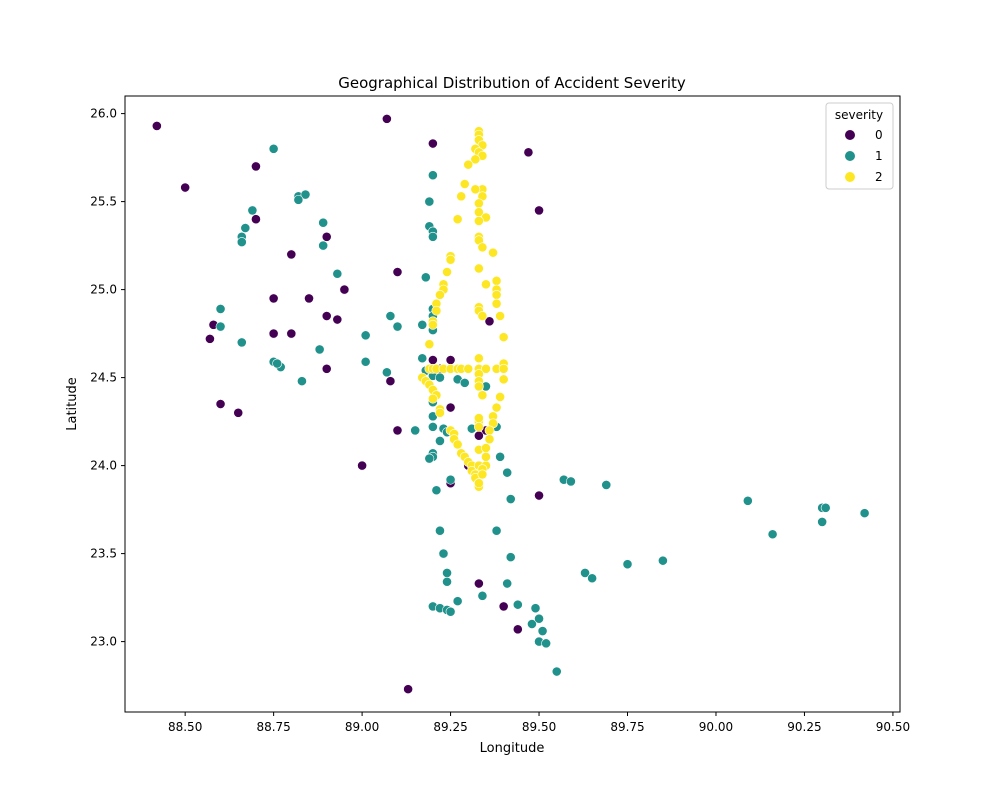 The image size is (1000, 800). I want to click on y-tick-label: 25.5, so click(103, 202).